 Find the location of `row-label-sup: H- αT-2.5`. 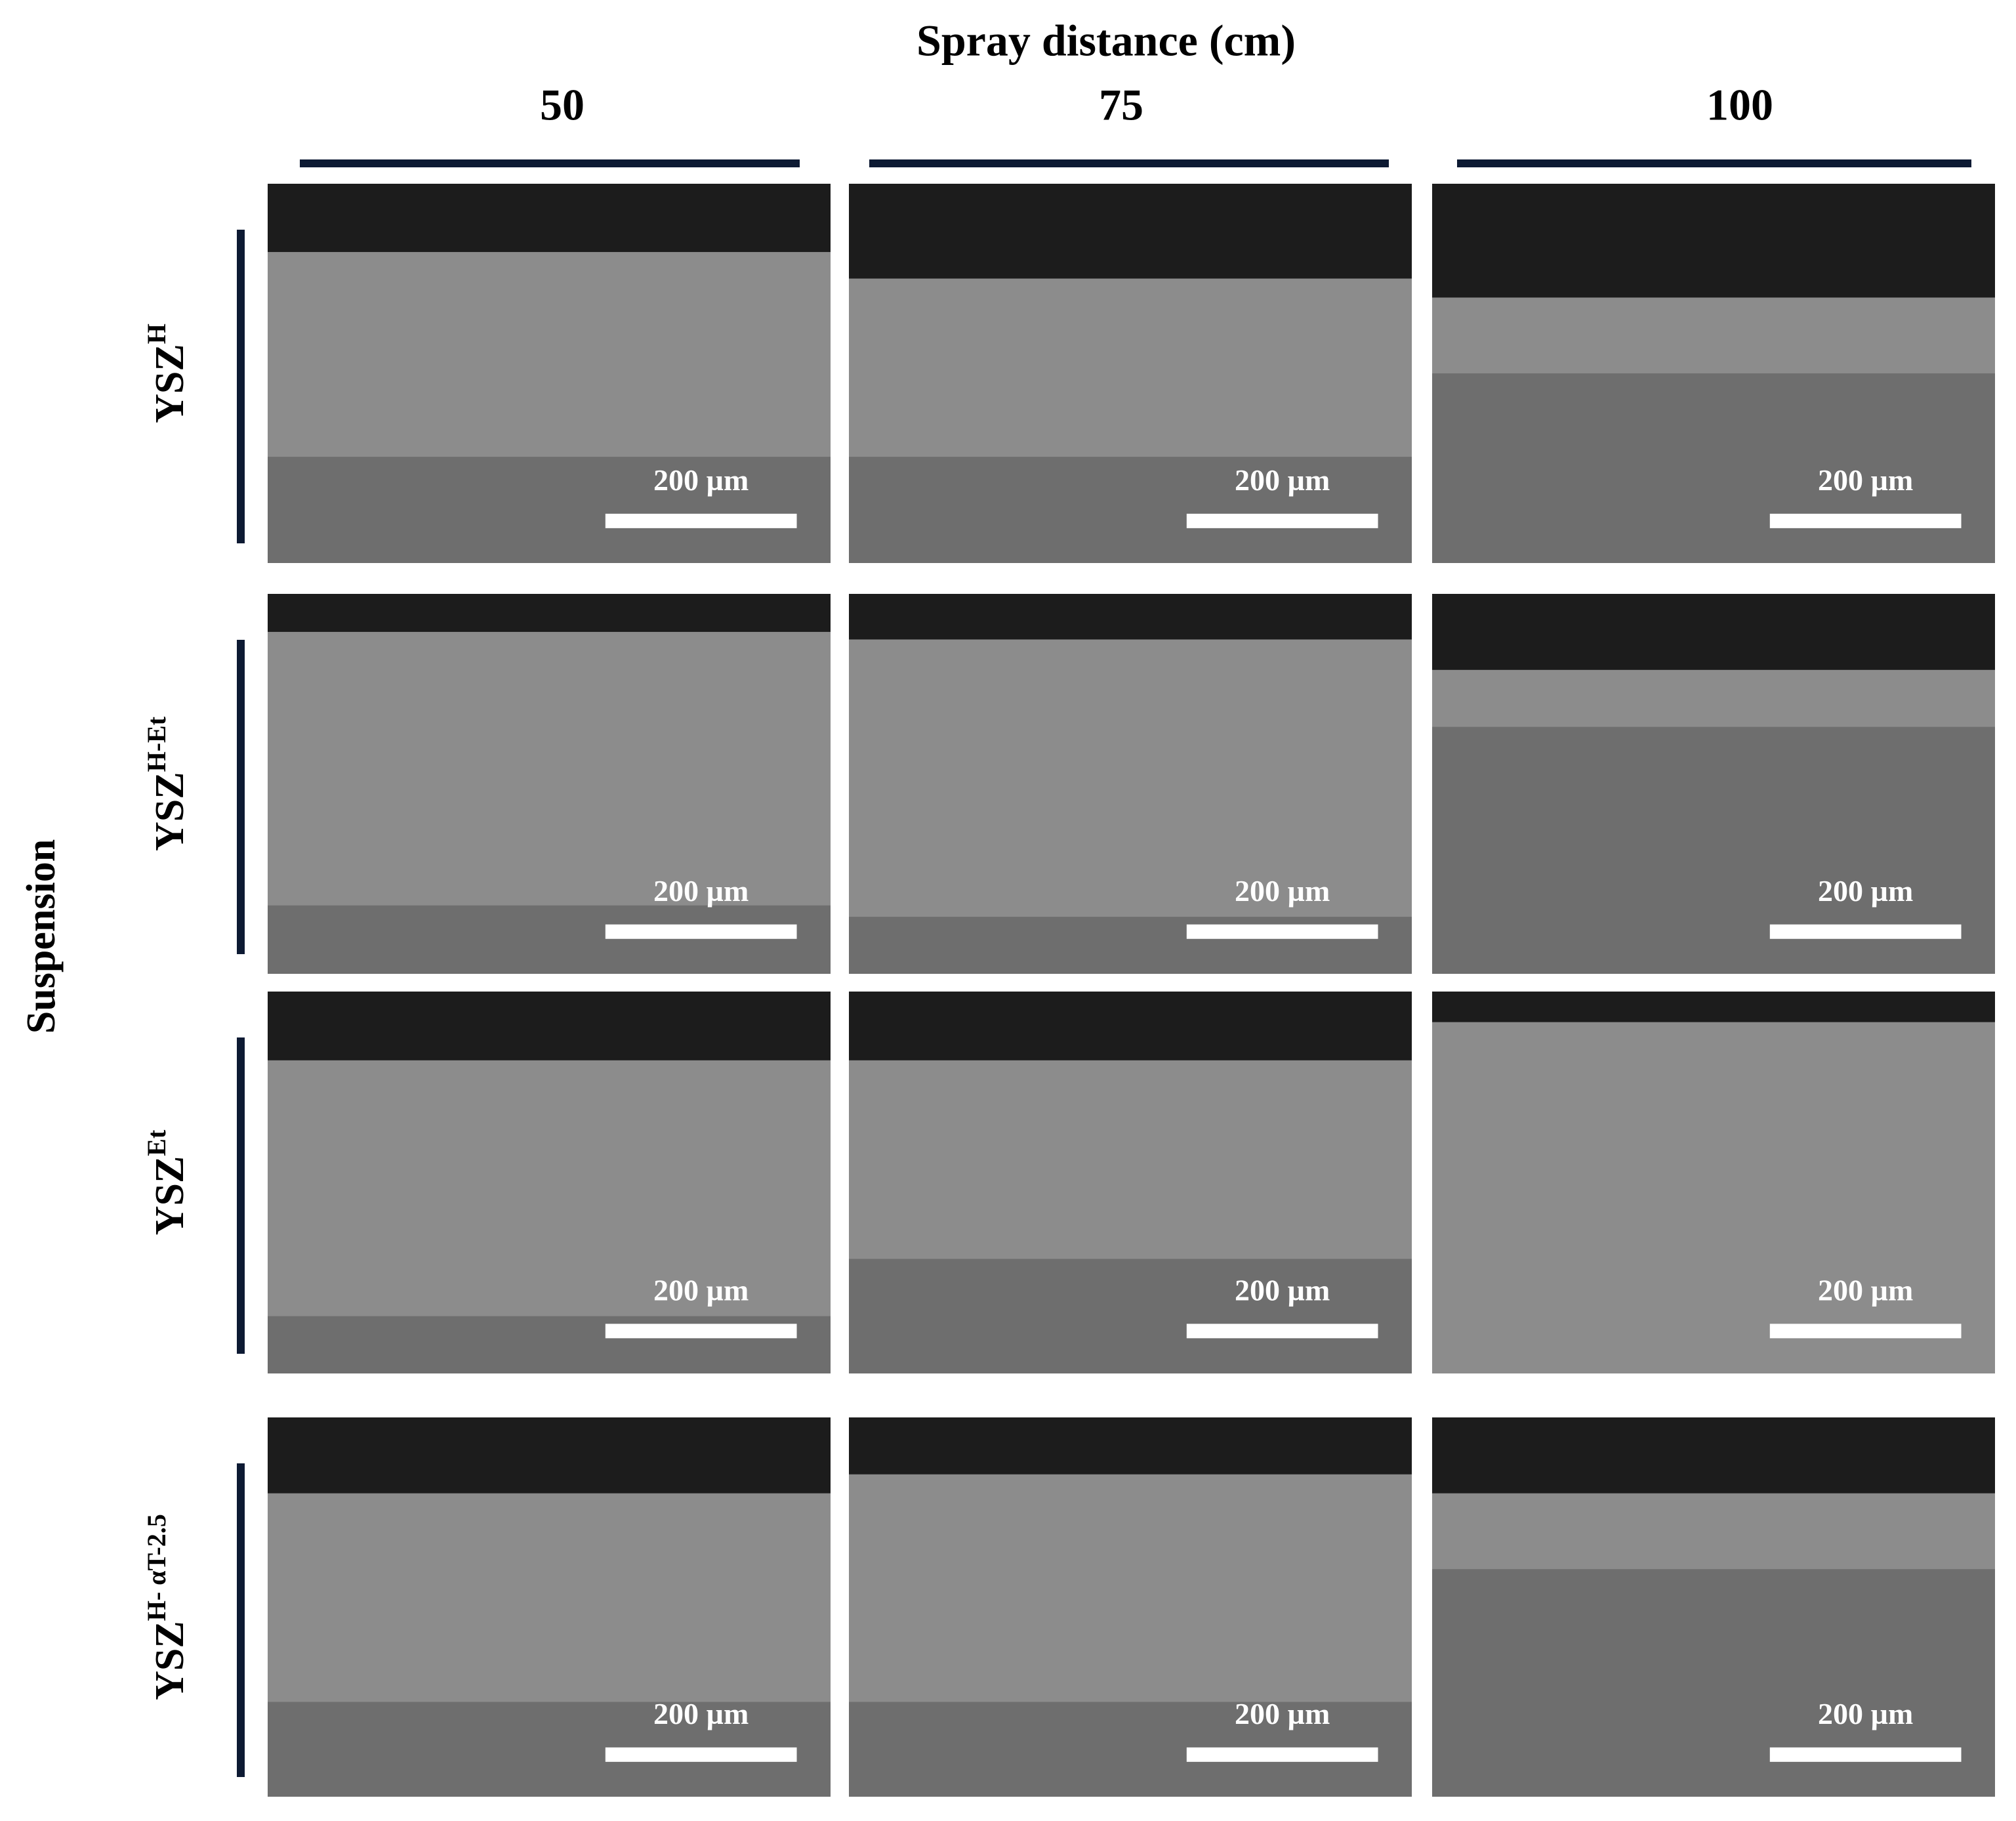

row-label-sup: H- αT-2.5 is located at coordinates (156, 1567).